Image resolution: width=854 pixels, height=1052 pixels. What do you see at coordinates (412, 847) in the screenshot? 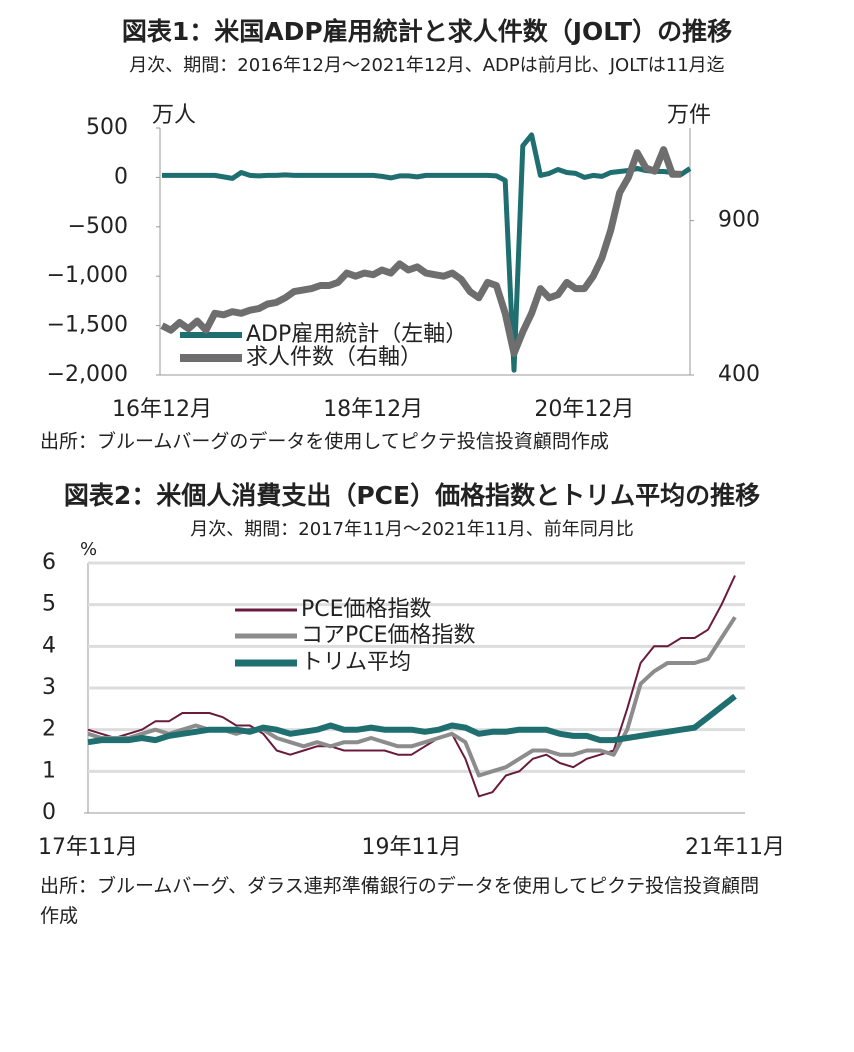
I see `x-tick-label: 19年11月` at bounding box center [412, 847].